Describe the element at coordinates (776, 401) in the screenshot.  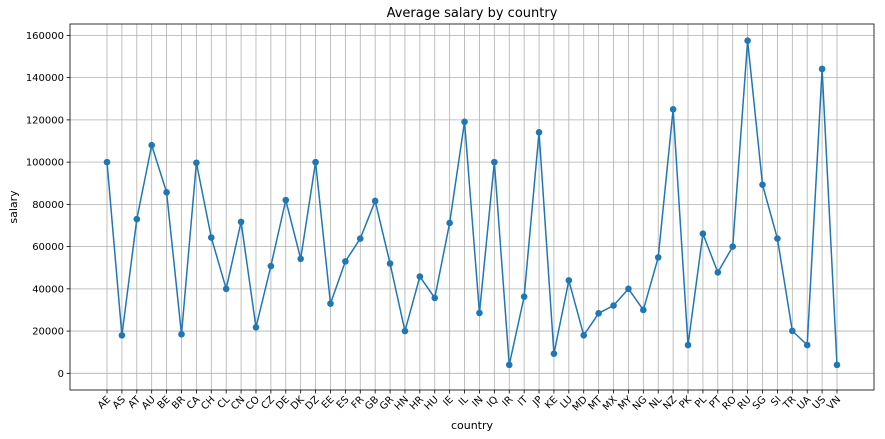
I see `x-tick-label: SI` at that location.